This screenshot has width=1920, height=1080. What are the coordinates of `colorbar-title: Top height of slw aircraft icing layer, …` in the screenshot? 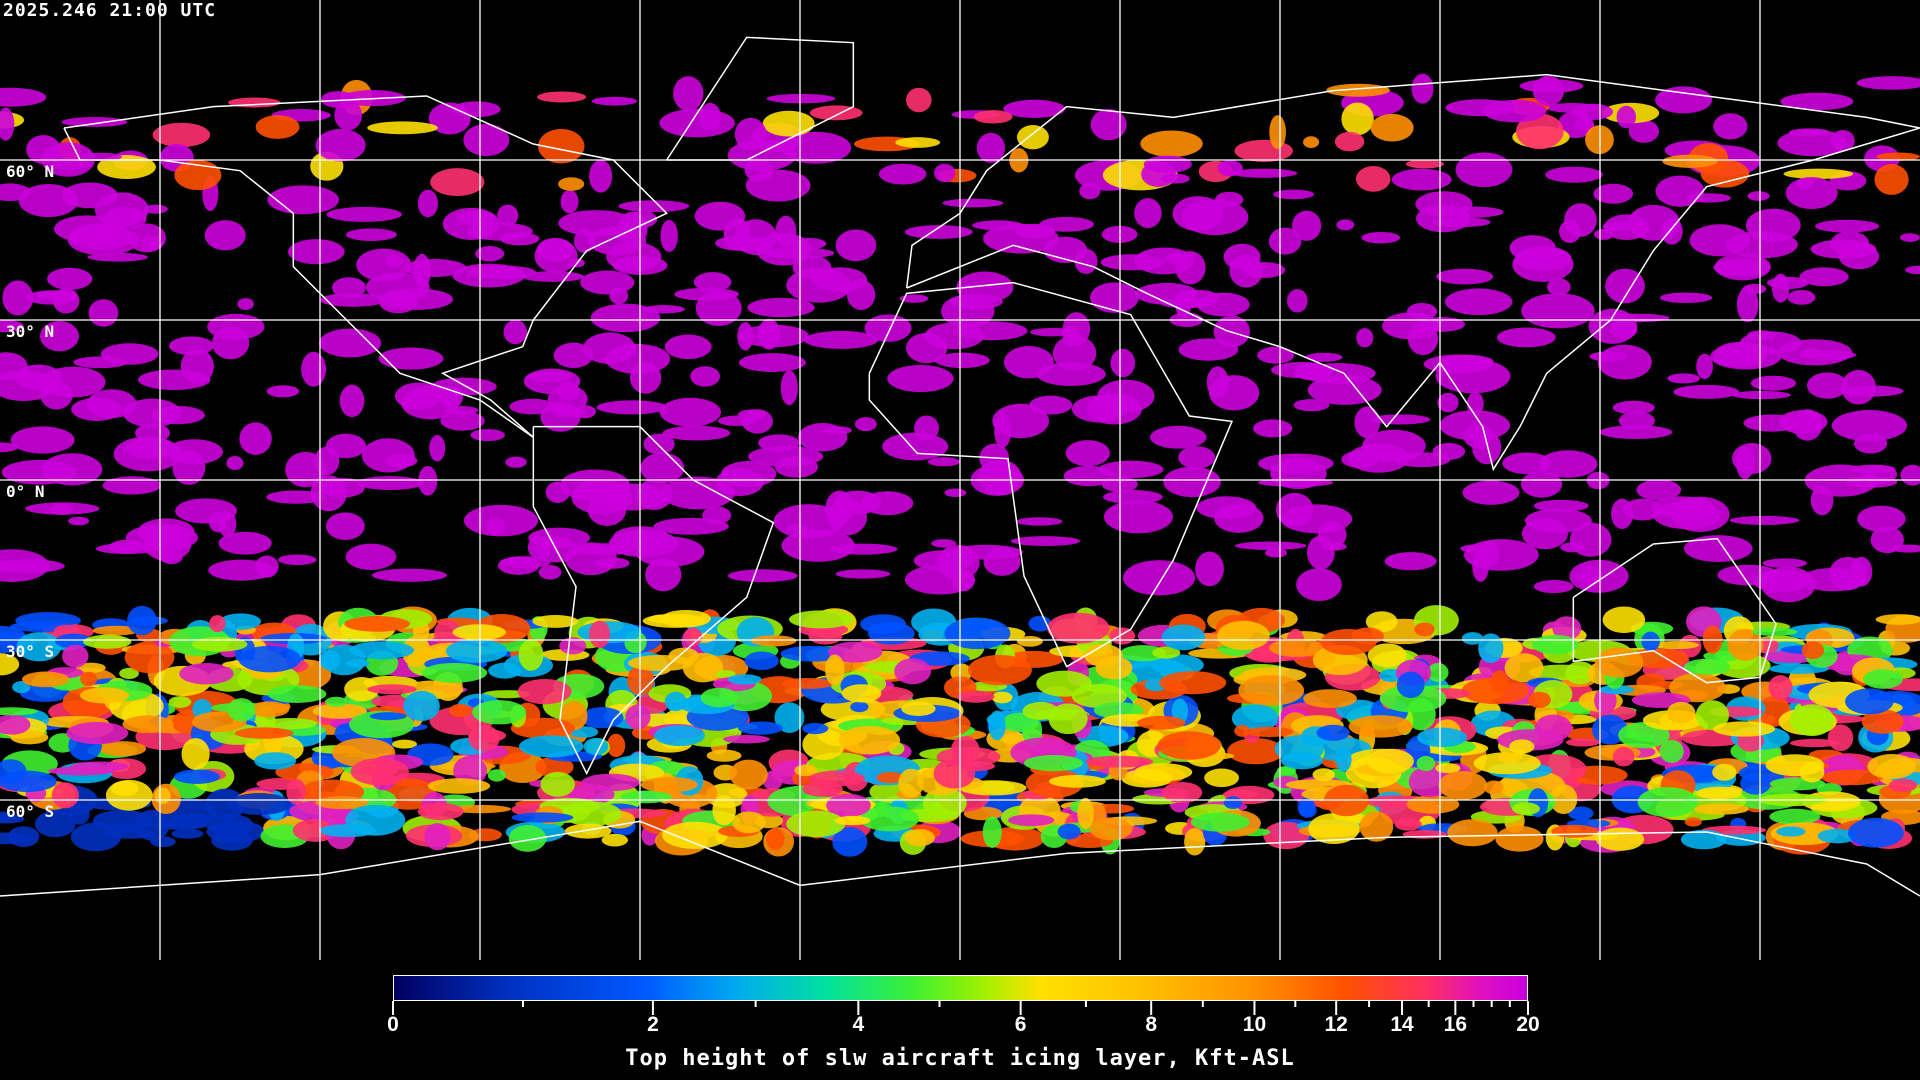 It's located at (960, 1058).